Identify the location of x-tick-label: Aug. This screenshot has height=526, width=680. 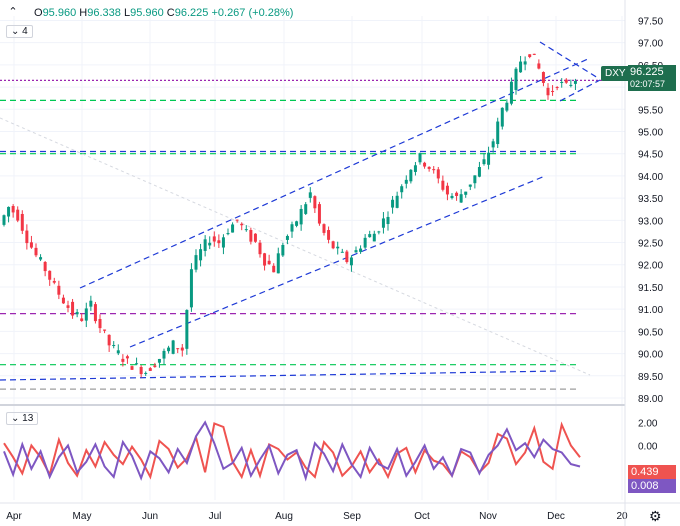
(284, 516).